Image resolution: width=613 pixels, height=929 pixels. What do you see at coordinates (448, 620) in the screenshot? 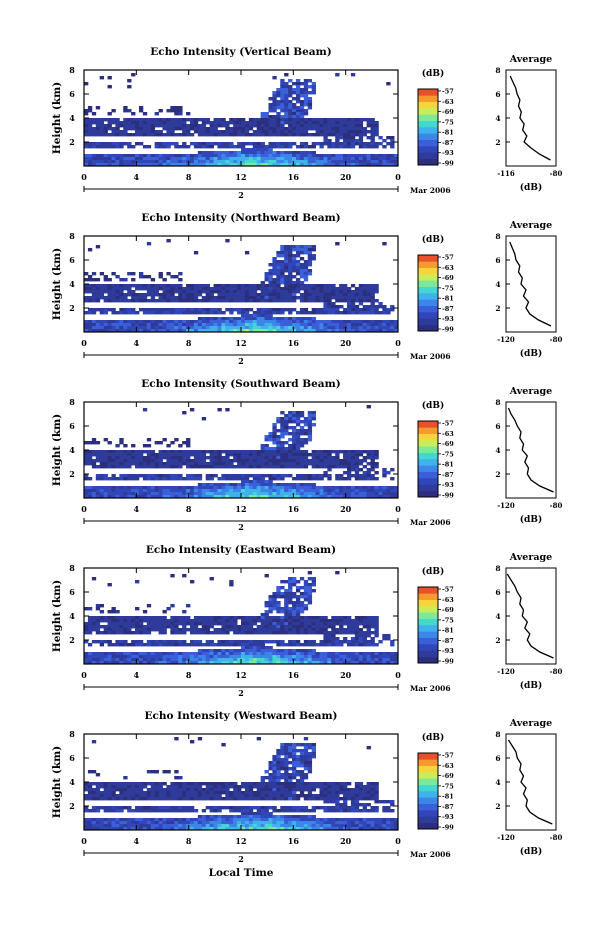
I see `colorbar-tick-label: -75` at bounding box center [448, 620].